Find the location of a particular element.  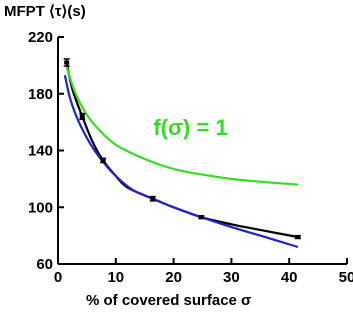

annotation-label: f(σ) = 1 is located at coordinates (190, 127).